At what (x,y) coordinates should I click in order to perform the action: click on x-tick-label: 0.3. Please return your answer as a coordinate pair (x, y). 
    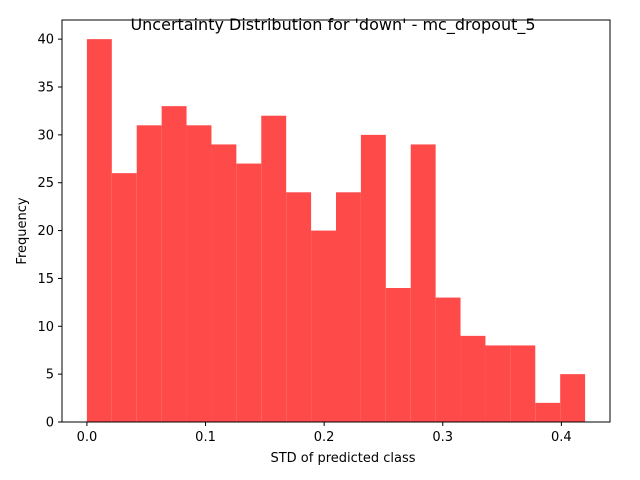
    Looking at the image, I should click on (442, 437).